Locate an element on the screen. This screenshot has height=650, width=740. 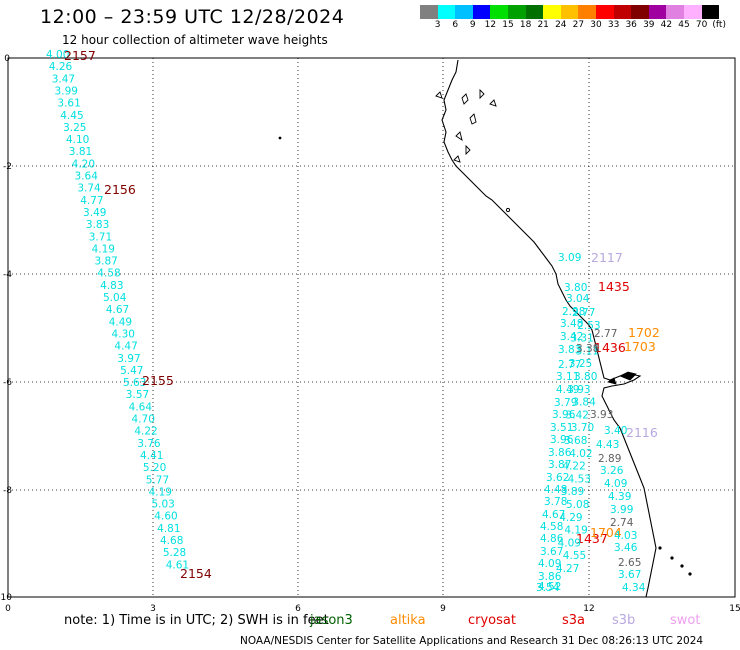
wave-height-value: 3.84 is located at coordinates (584, 403).